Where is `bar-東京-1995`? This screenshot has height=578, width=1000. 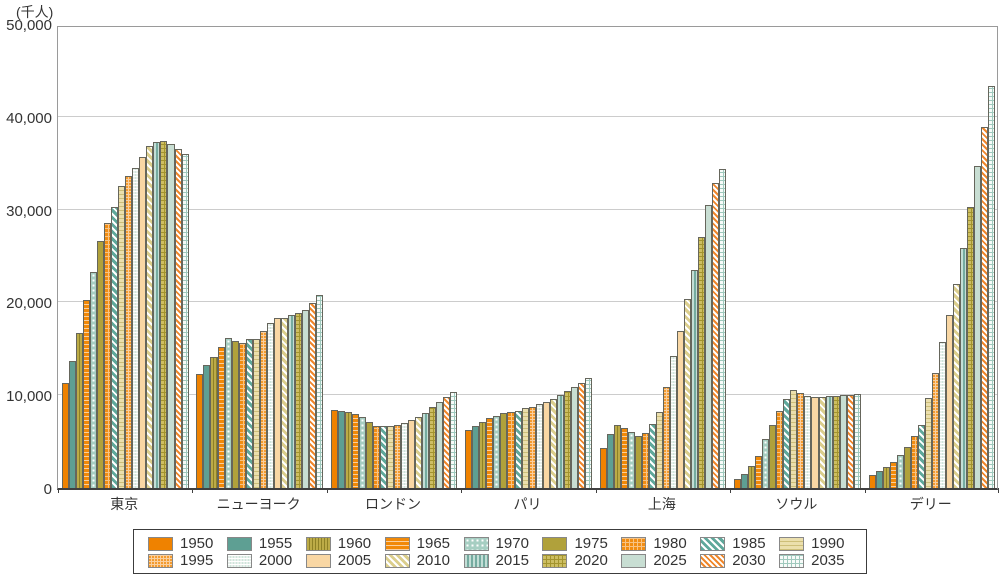 bar-東京-1995 is located at coordinates (129, 332).